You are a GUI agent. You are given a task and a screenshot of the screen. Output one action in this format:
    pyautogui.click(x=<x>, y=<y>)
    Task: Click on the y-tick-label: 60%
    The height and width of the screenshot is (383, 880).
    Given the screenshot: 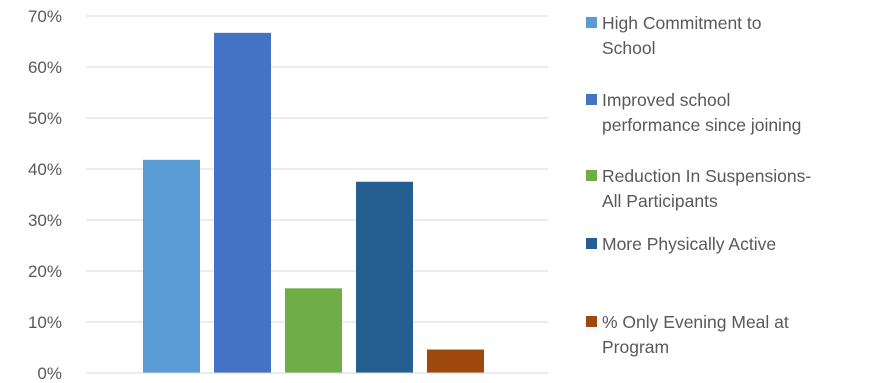 What is the action you would take?
    pyautogui.click(x=45, y=67)
    